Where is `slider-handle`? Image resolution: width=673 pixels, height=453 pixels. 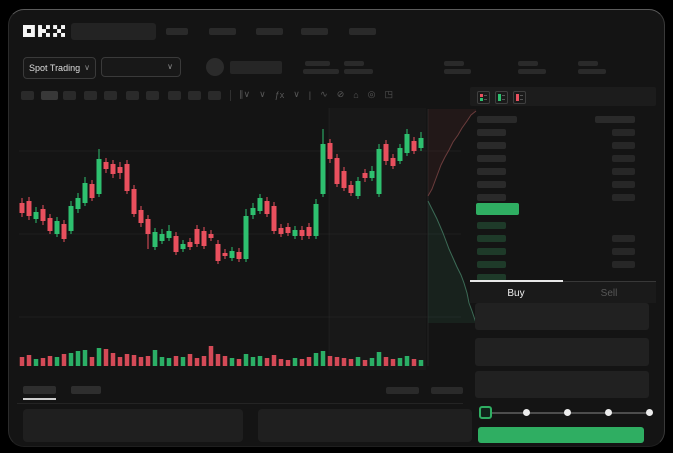
slider-handle is located at coordinates (485, 412).